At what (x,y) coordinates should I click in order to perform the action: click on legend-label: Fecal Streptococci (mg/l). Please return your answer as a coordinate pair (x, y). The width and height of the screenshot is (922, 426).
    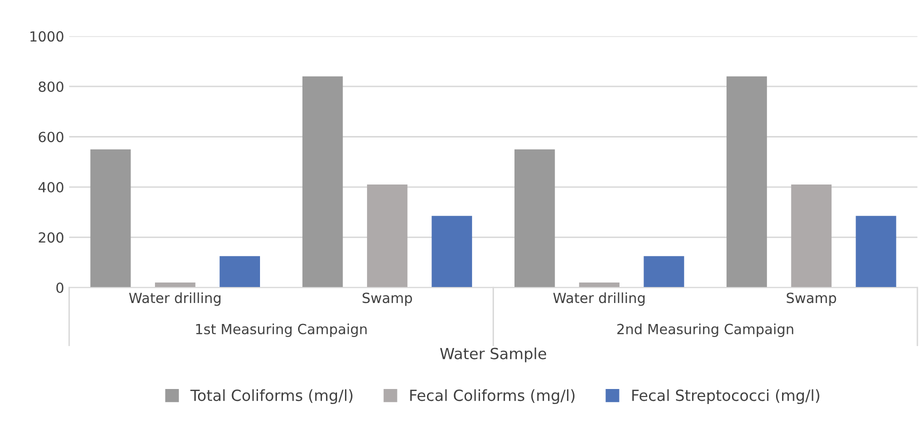
    Looking at the image, I should click on (726, 396).